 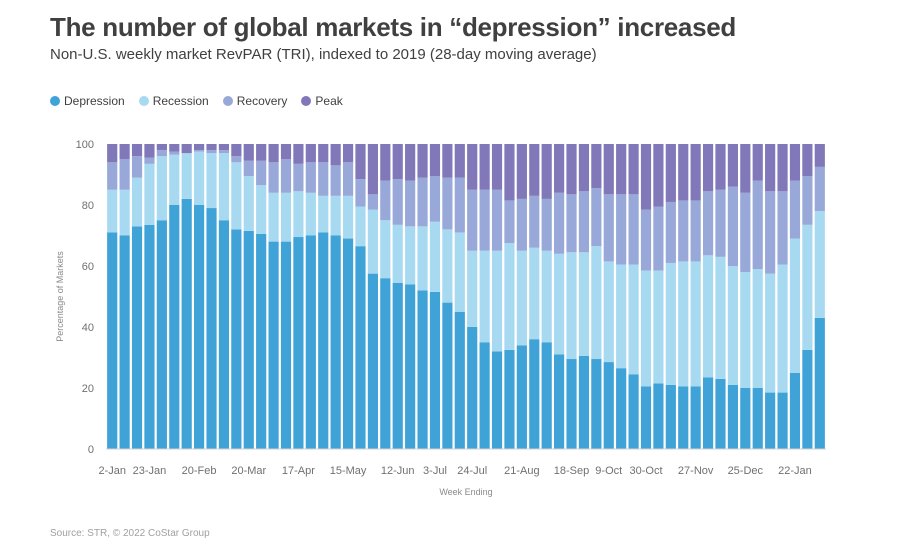 What do you see at coordinates (112, 471) in the screenshot?
I see `x-tick-label: 2-Jan` at bounding box center [112, 471].